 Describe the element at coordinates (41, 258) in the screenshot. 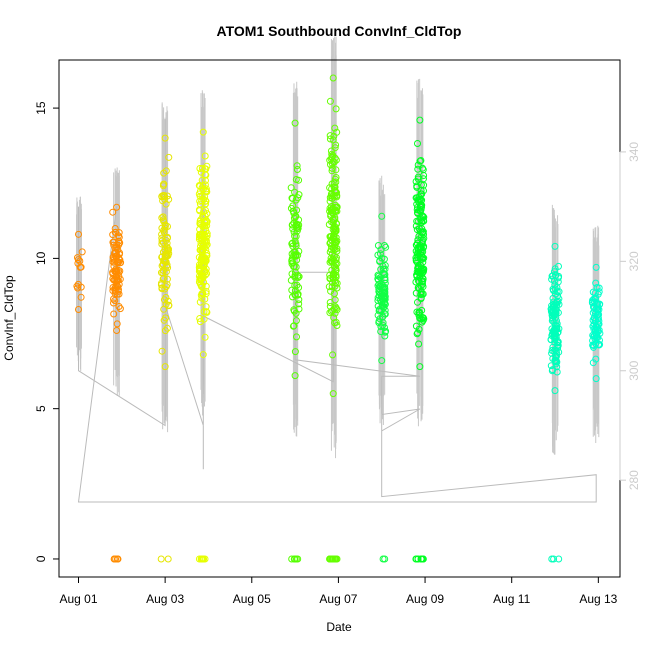

I see `y-tick-label: 10` at that location.